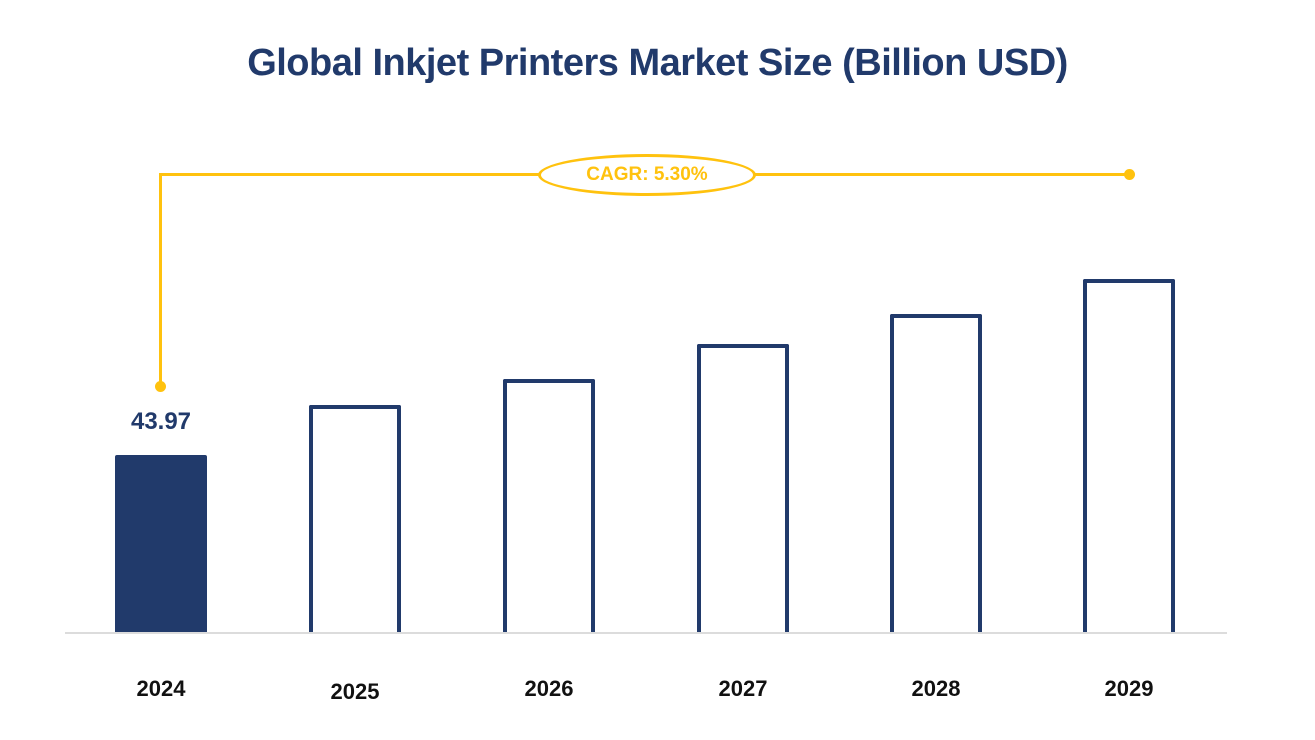  What do you see at coordinates (161, 421) in the screenshot?
I see `value-label-2024: 43.97` at bounding box center [161, 421].